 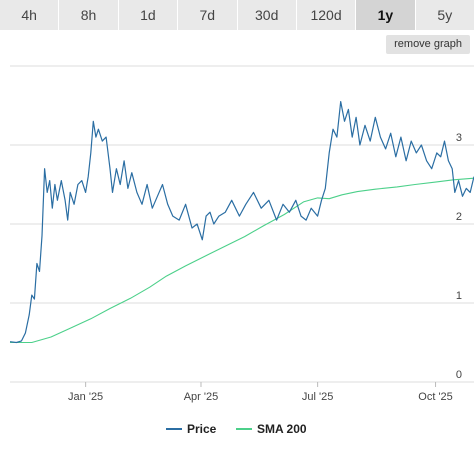 I want to click on tab-7d: 7d, so click(x=208, y=15).